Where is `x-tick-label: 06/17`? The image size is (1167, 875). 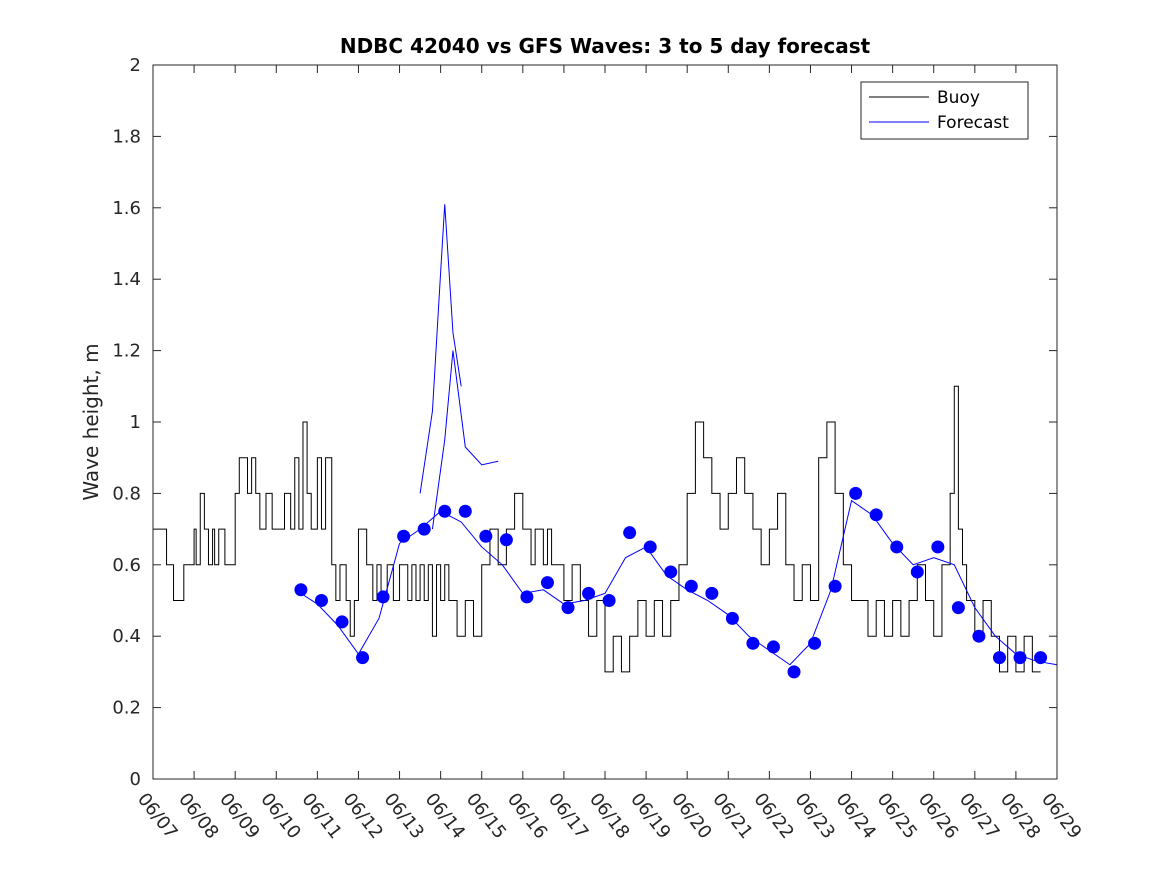 x-tick-label: 06/17 is located at coordinates (568, 816).